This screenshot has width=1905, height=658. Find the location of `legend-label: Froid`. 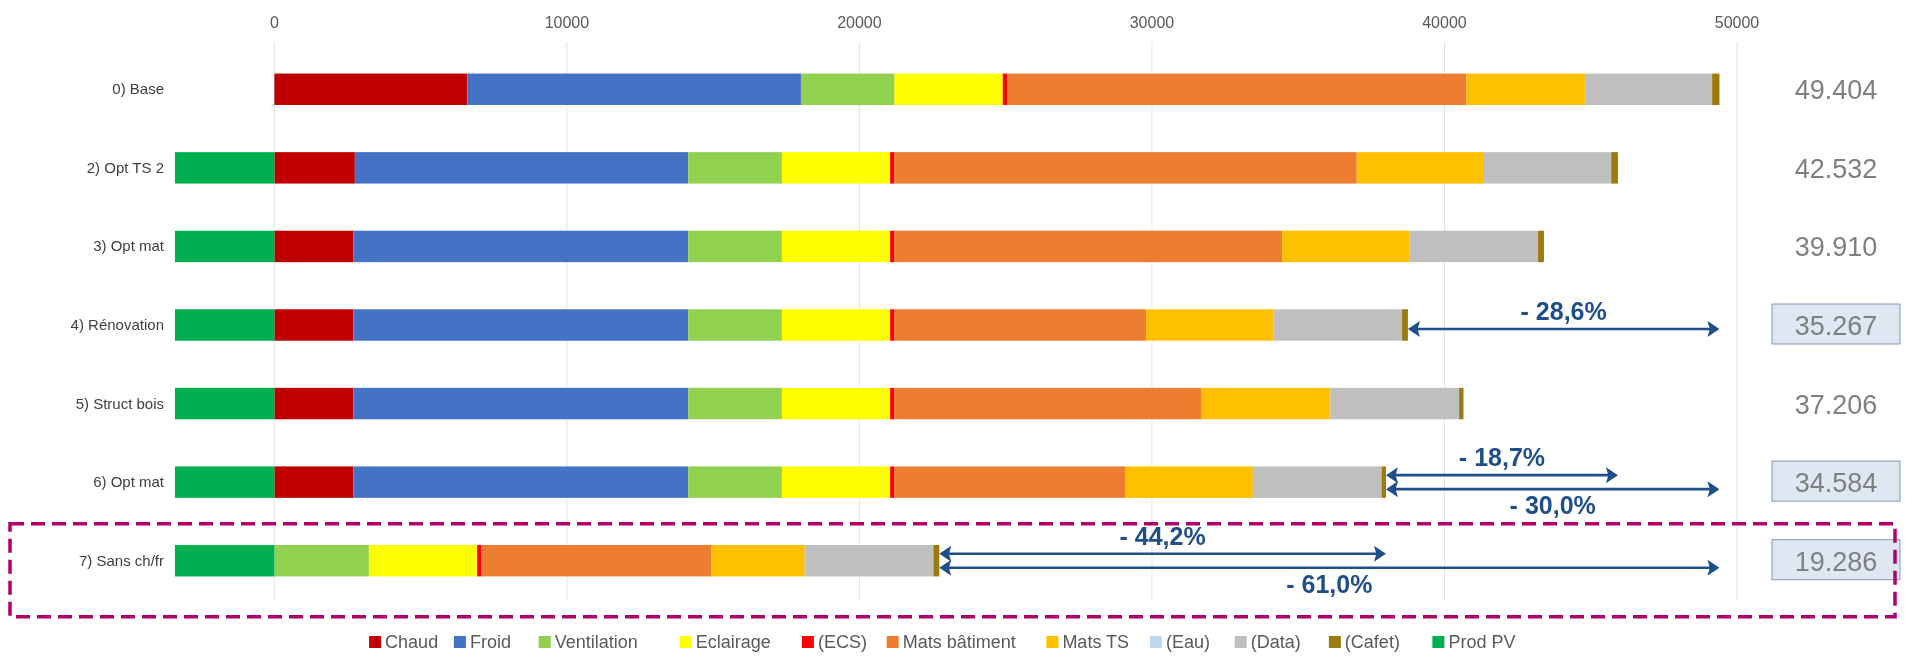

legend-label: Froid is located at coordinates (490, 642).